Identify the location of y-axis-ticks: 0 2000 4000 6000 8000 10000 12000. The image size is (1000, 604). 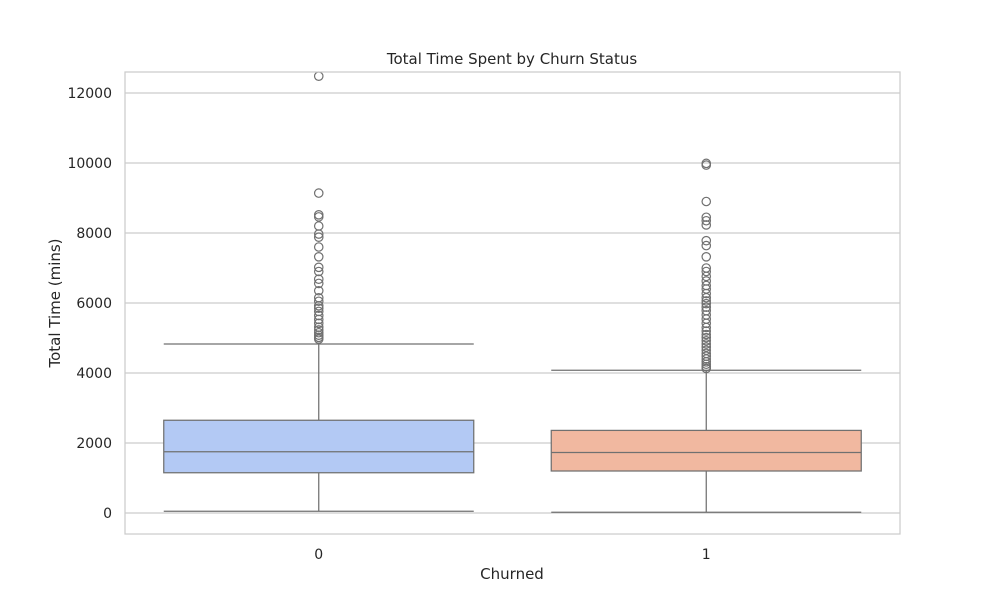
(89, 304).